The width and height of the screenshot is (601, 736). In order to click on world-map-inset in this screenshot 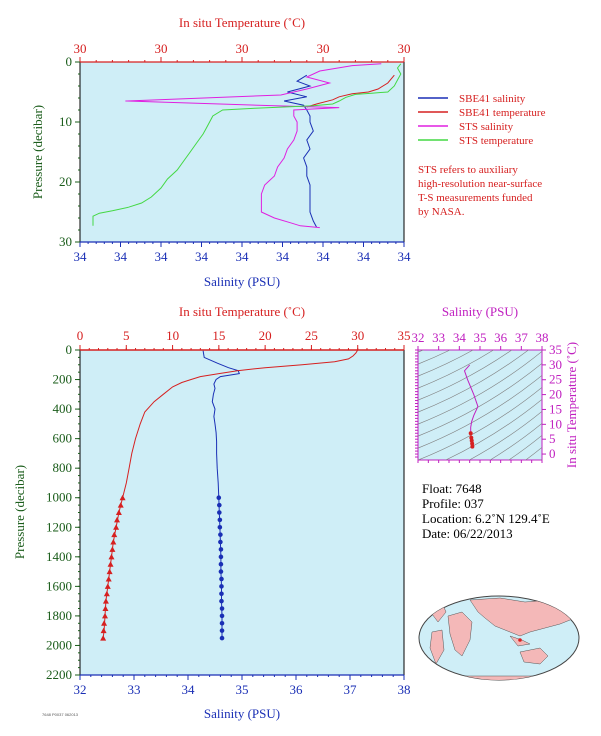, I will do `click(499, 638)`.